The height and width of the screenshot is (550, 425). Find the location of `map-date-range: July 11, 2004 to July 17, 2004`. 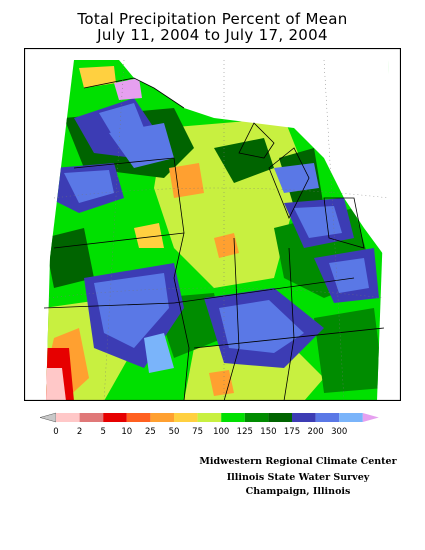

map-date-range: July 11, 2004 to July 17, 2004 is located at coordinates (212, 35).